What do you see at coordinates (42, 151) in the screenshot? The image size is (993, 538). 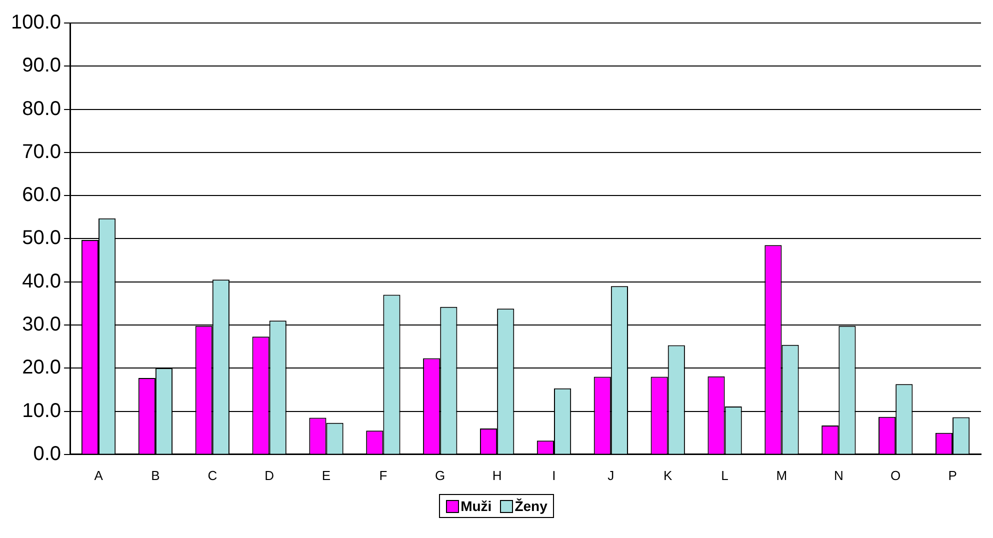 I see `y-tick-label: 70.0` at bounding box center [42, 151].